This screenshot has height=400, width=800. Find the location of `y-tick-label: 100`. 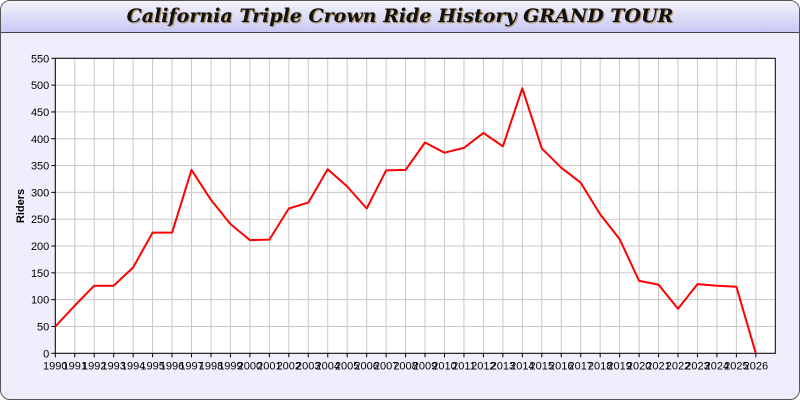

y-tick-label: 100 is located at coordinates (40, 301).